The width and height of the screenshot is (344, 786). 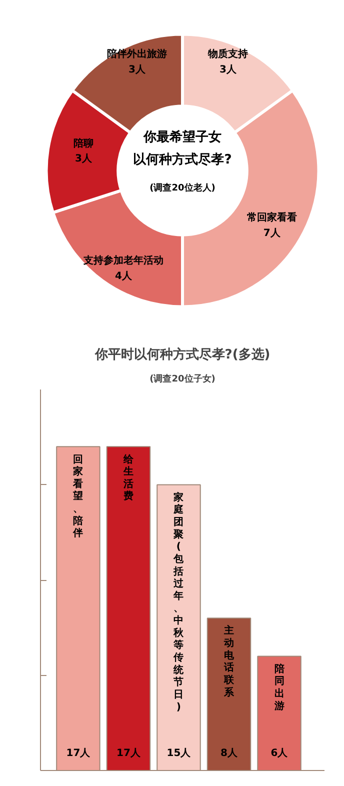 What do you see at coordinates (179, 753) in the screenshot?
I see `data-label: 15人` at bounding box center [179, 753].